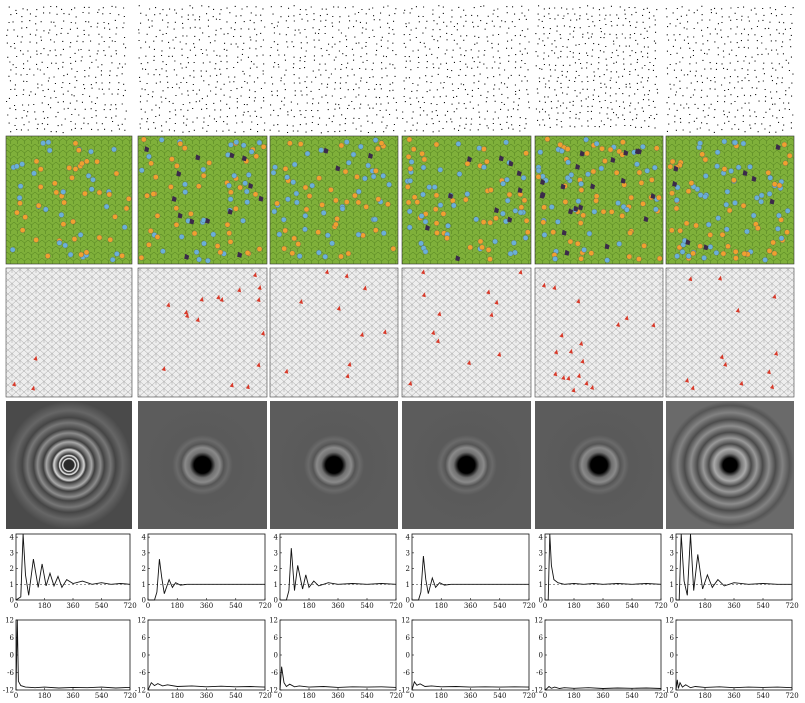 This screenshot has height=703, width=805. I want to click on y-tick-label: 0, so click(672, 601).